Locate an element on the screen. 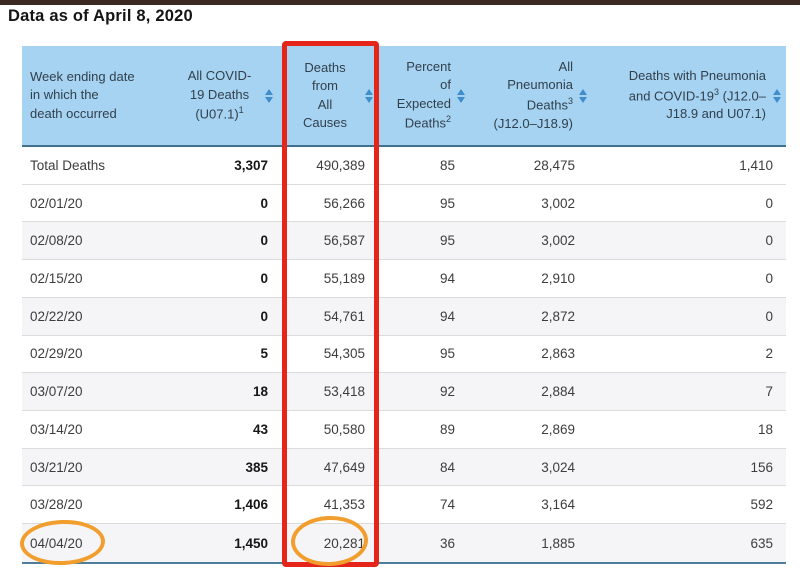  cell-deaths-pneumonia-and-covid19: 1,410 is located at coordinates (756, 165).